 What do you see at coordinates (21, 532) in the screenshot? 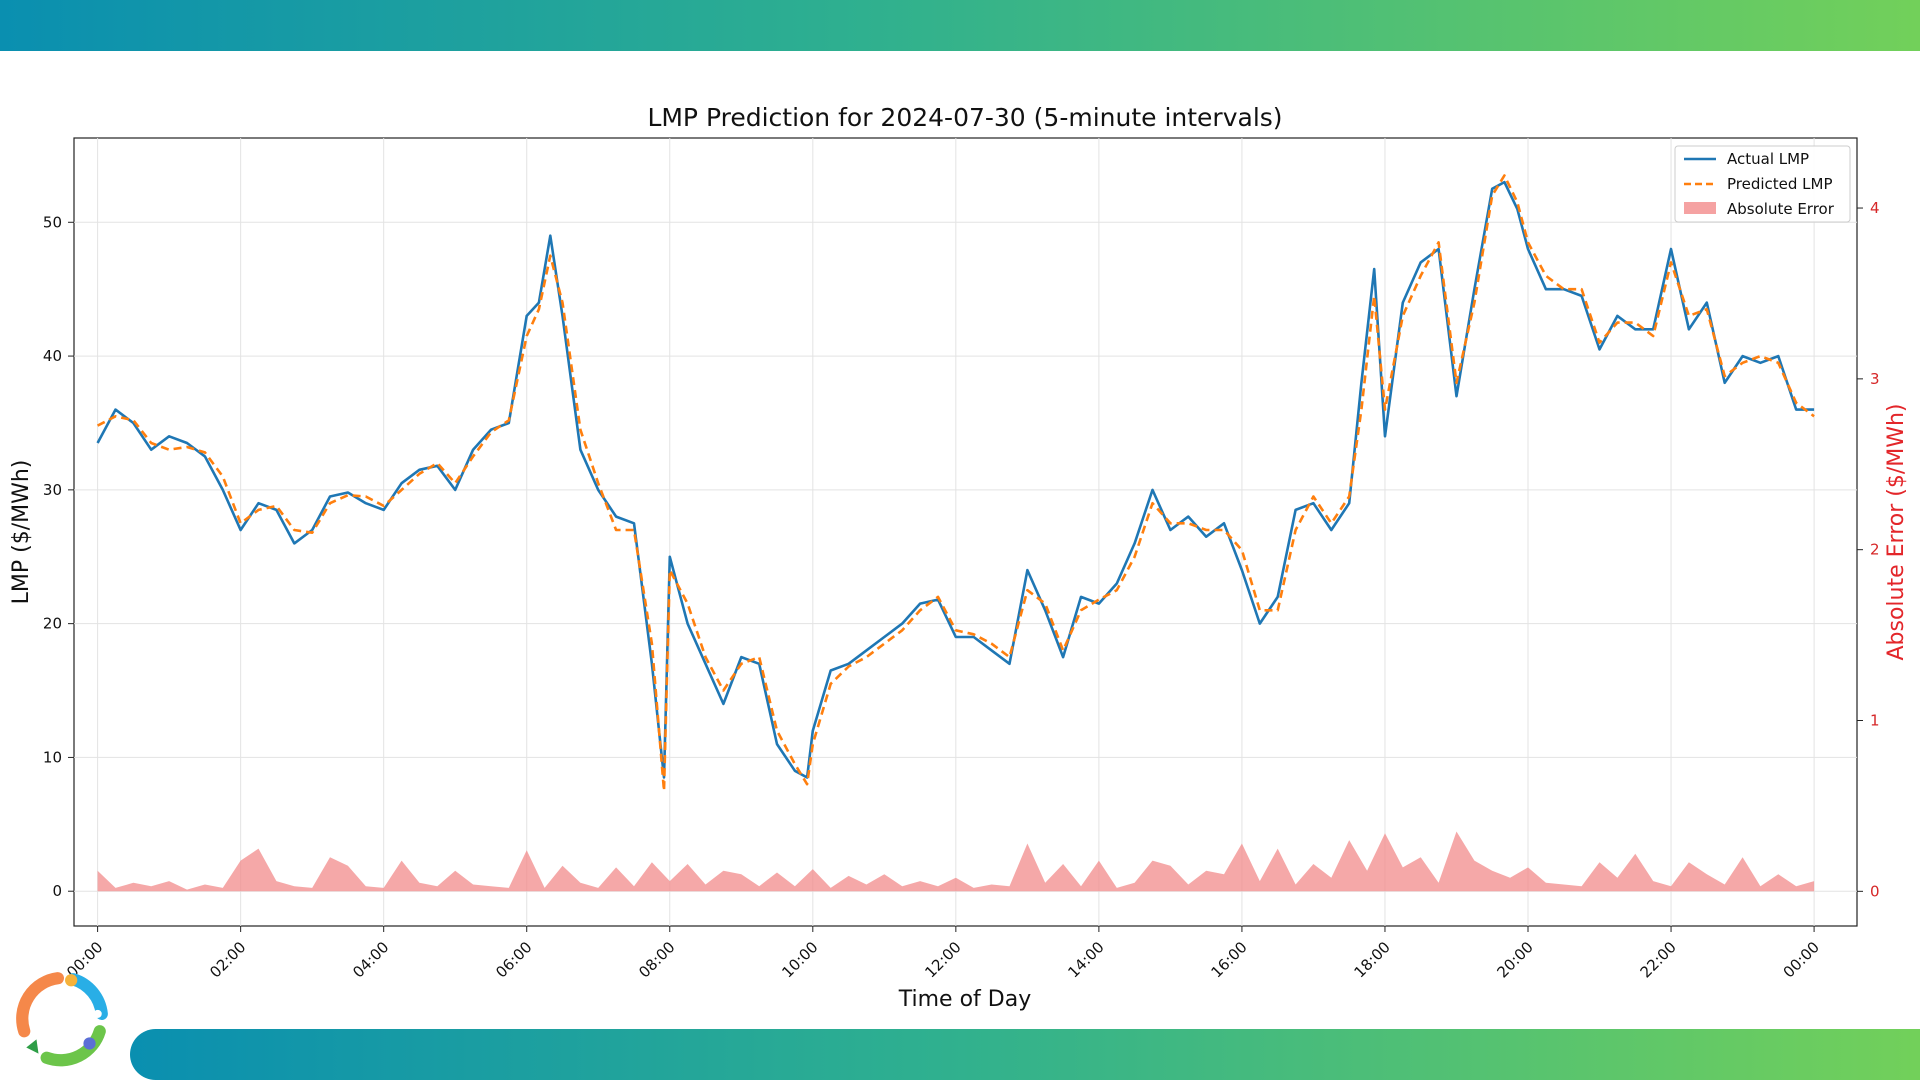
I see `y-axis-label: LMP ($/MWh)` at bounding box center [21, 532].